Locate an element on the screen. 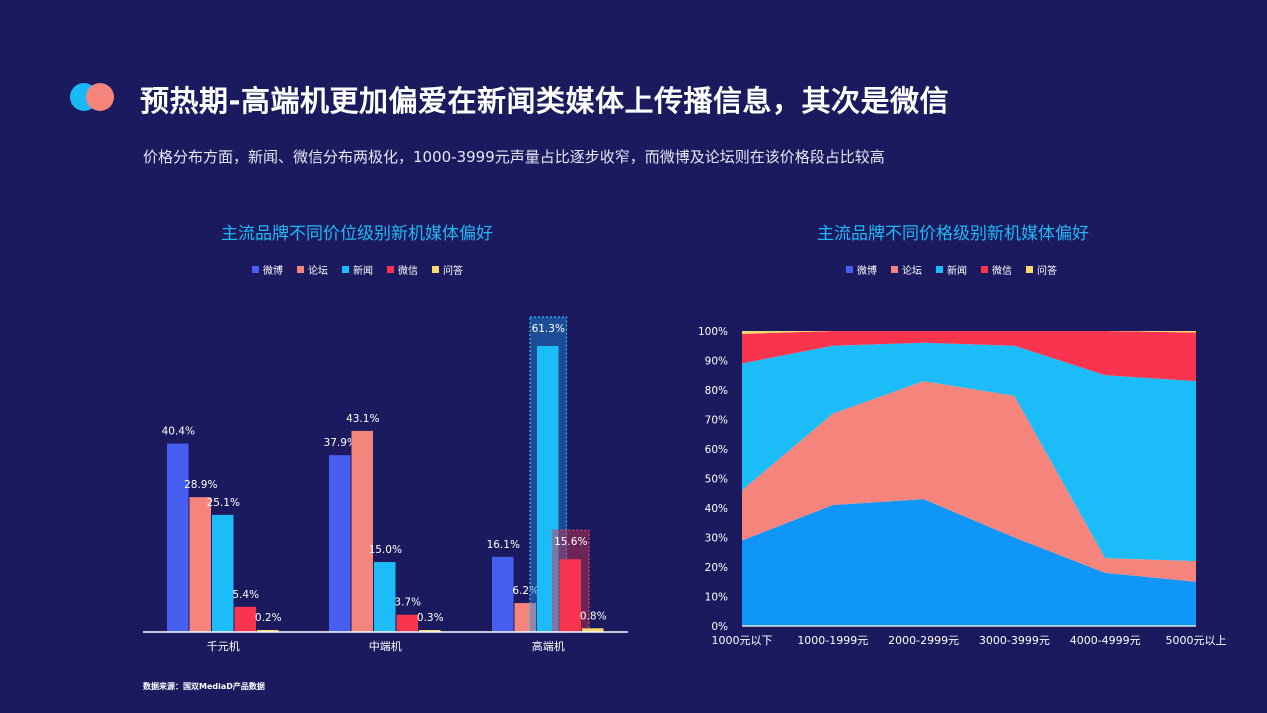  area-y-tick-label: 10% is located at coordinates (716, 598).